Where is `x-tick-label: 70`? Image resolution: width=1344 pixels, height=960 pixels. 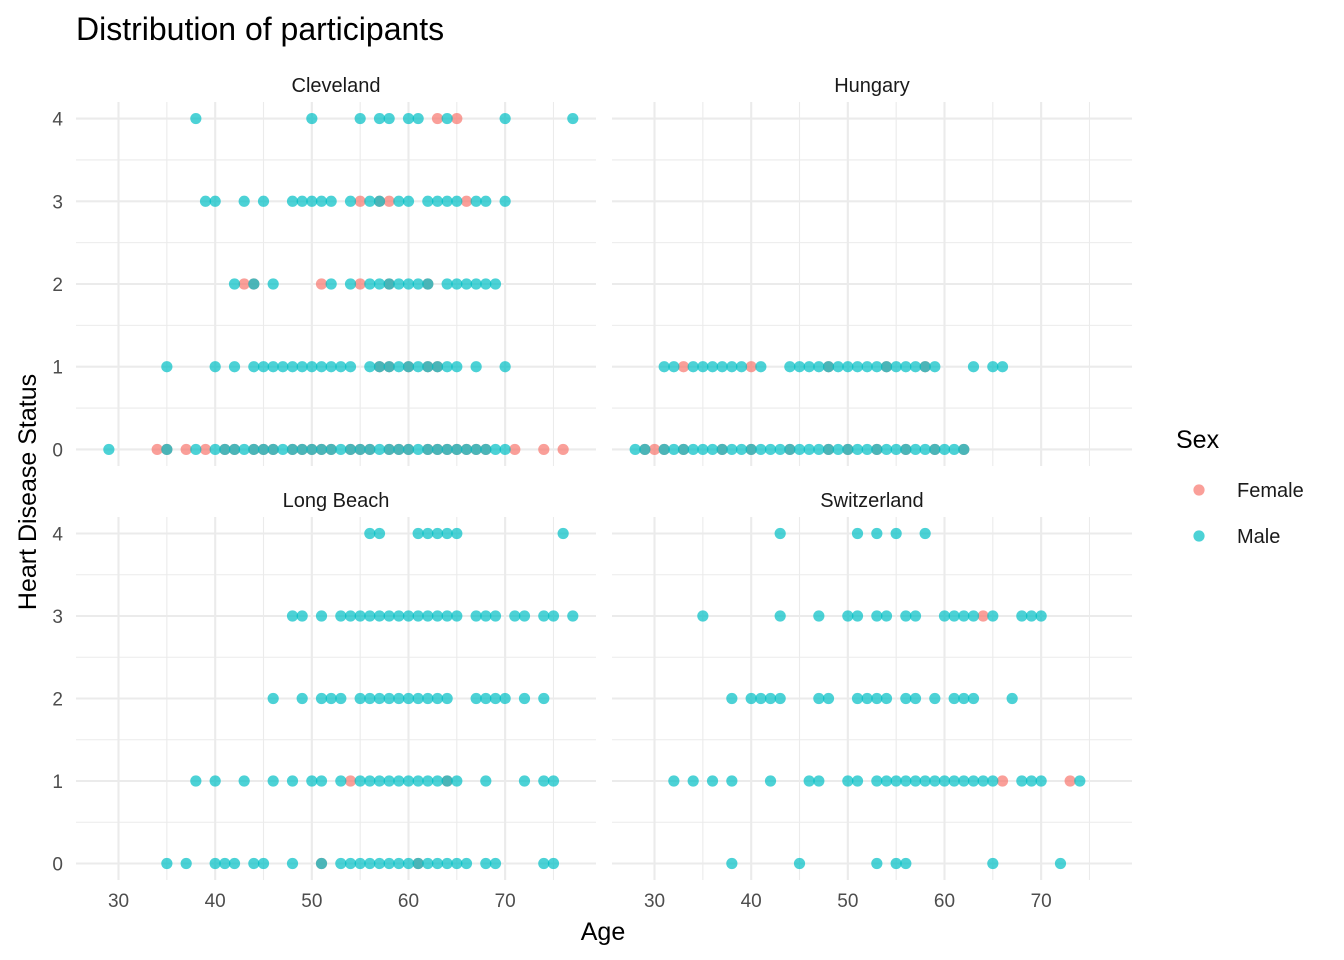 x-tick-label: 70 is located at coordinates (505, 901).